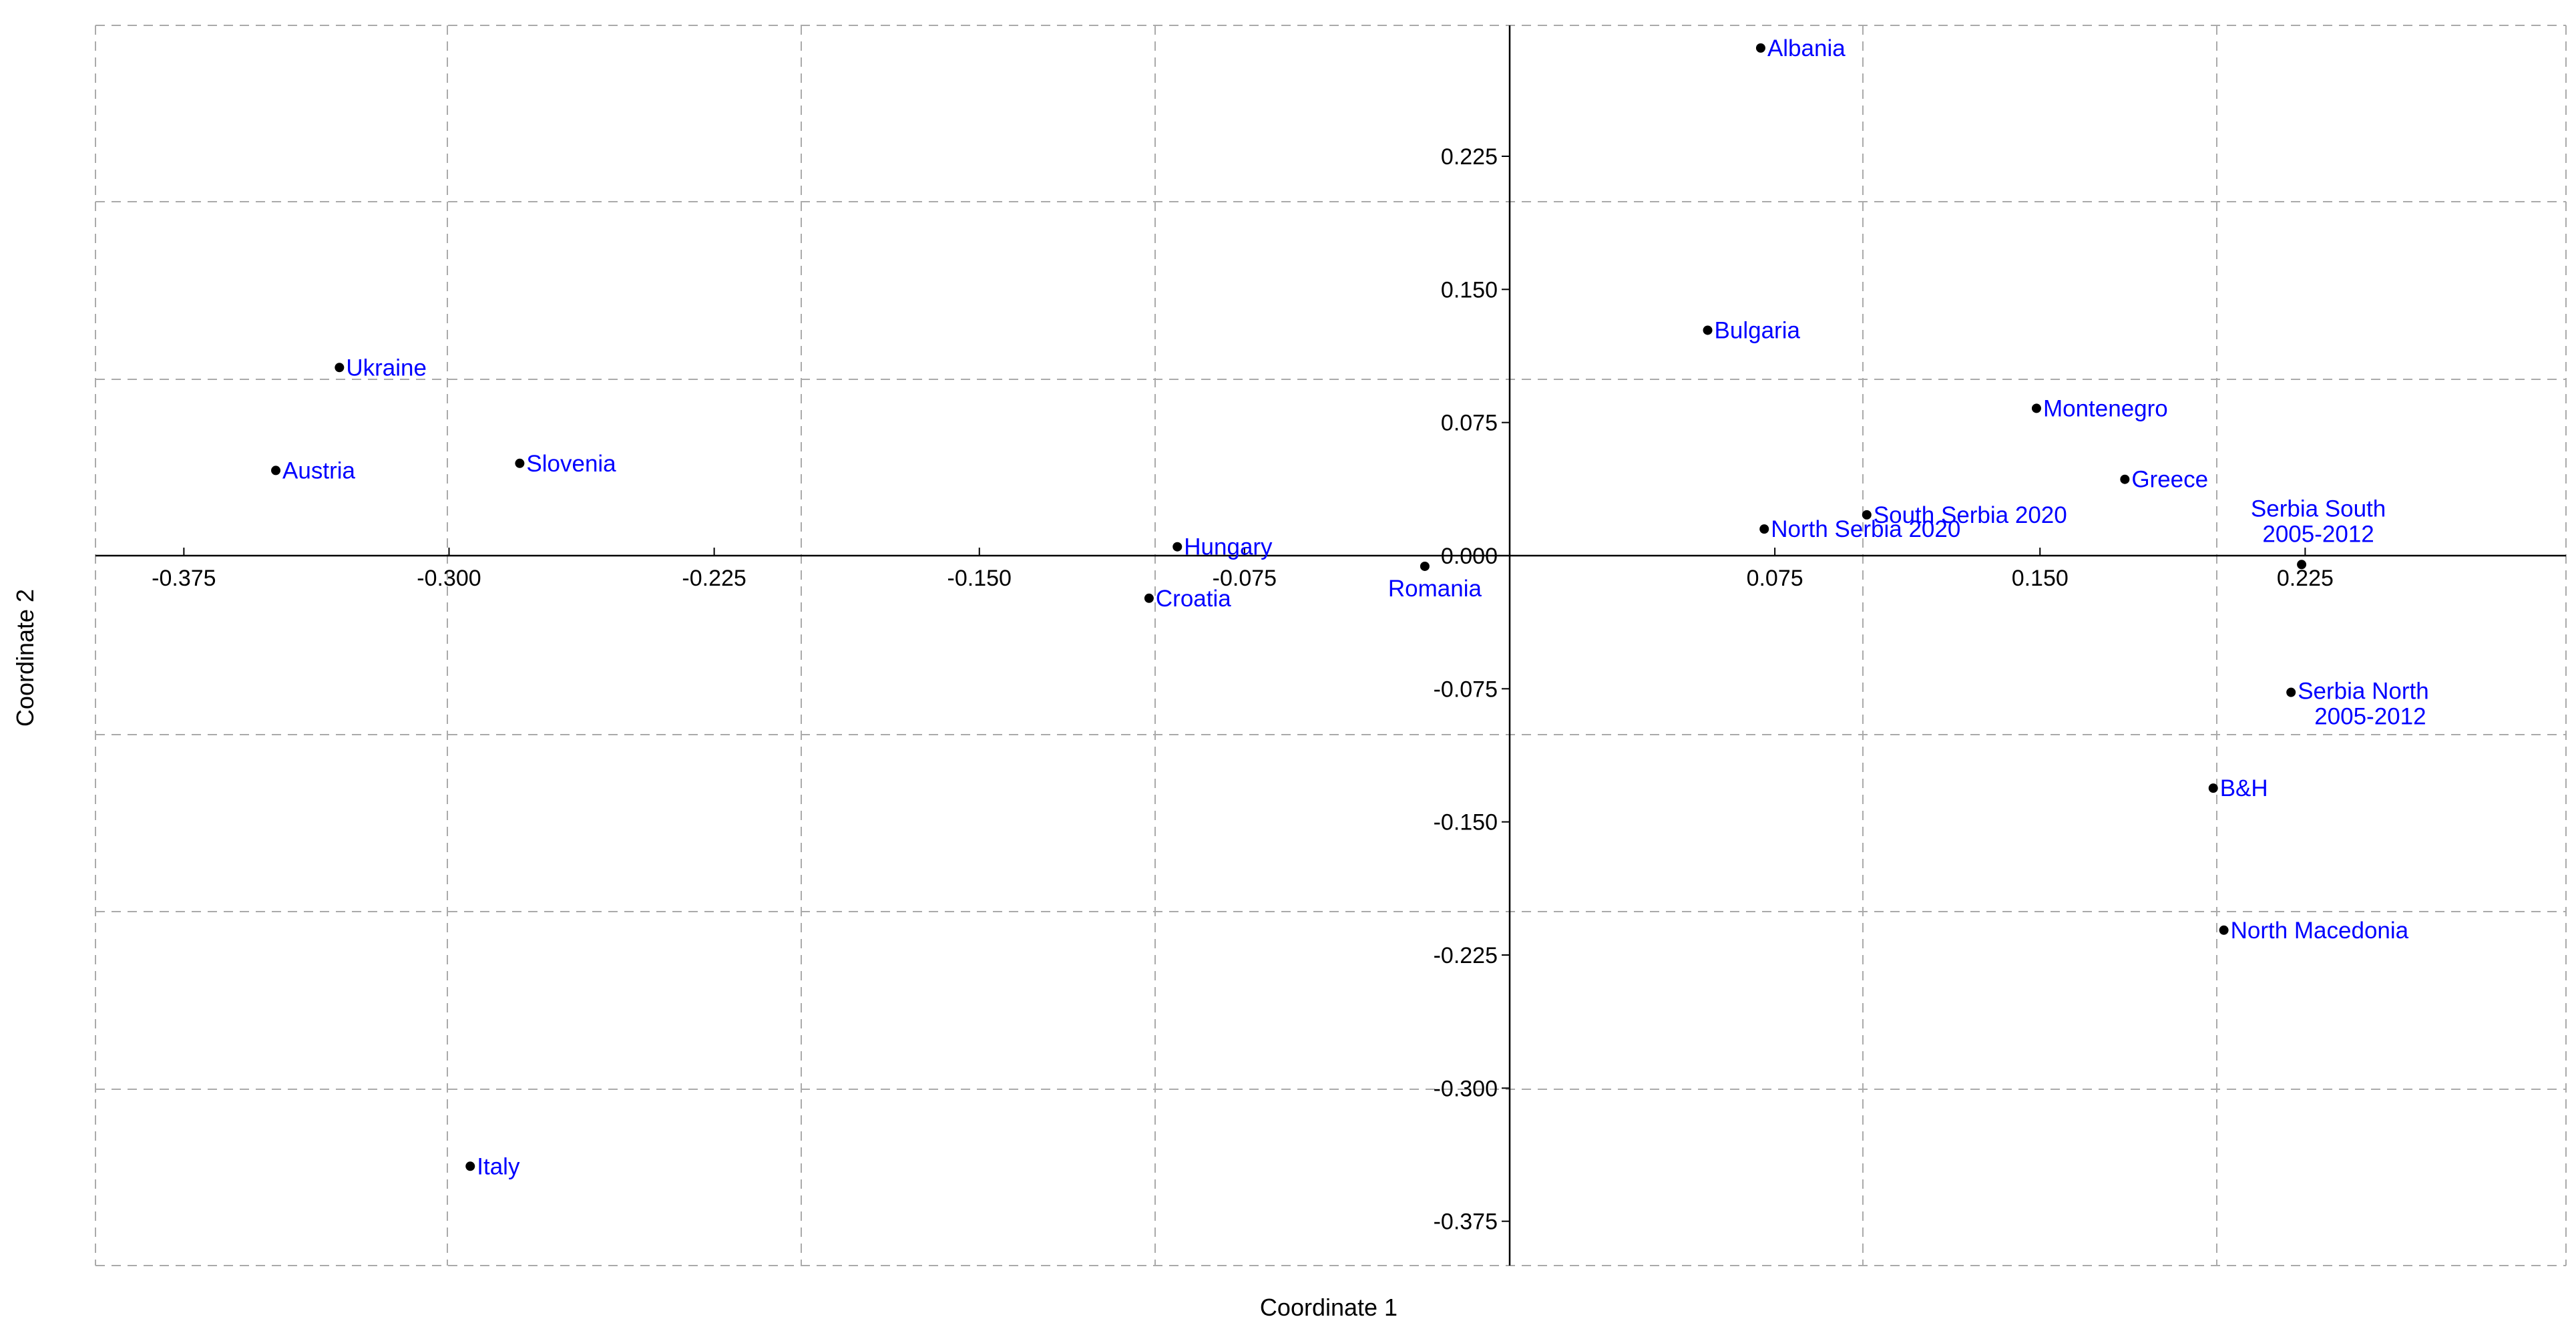 This screenshot has width=2576, height=1327. Describe the element at coordinates (2169, 480) in the screenshot. I see `point-label-greece: Greece` at that location.